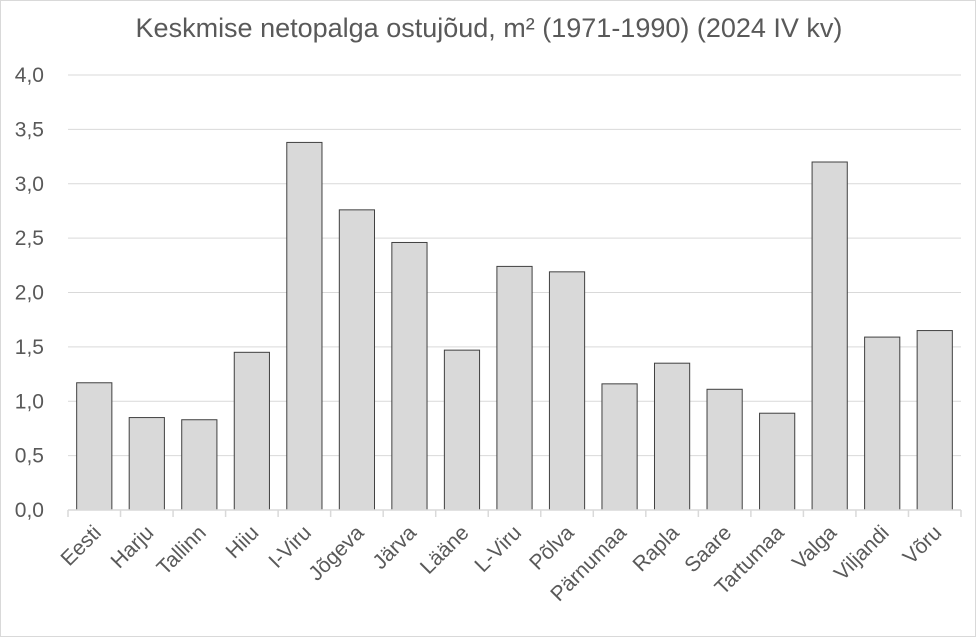 The width and height of the screenshot is (976, 638). I want to click on bar-hiiu, so click(251, 431).